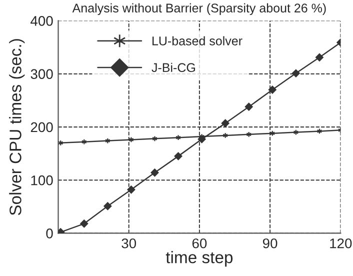  Describe the element at coordinates (173, 67) in the screenshot. I see `legend-label: J-Bi-CG` at that location.